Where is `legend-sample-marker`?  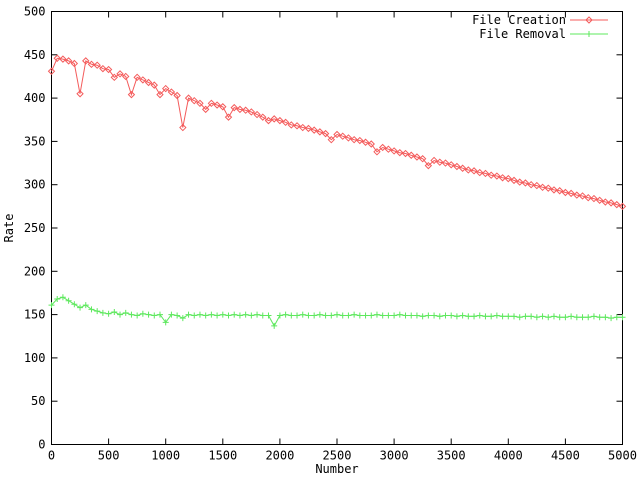 legend-sample-marker is located at coordinates (589, 34).